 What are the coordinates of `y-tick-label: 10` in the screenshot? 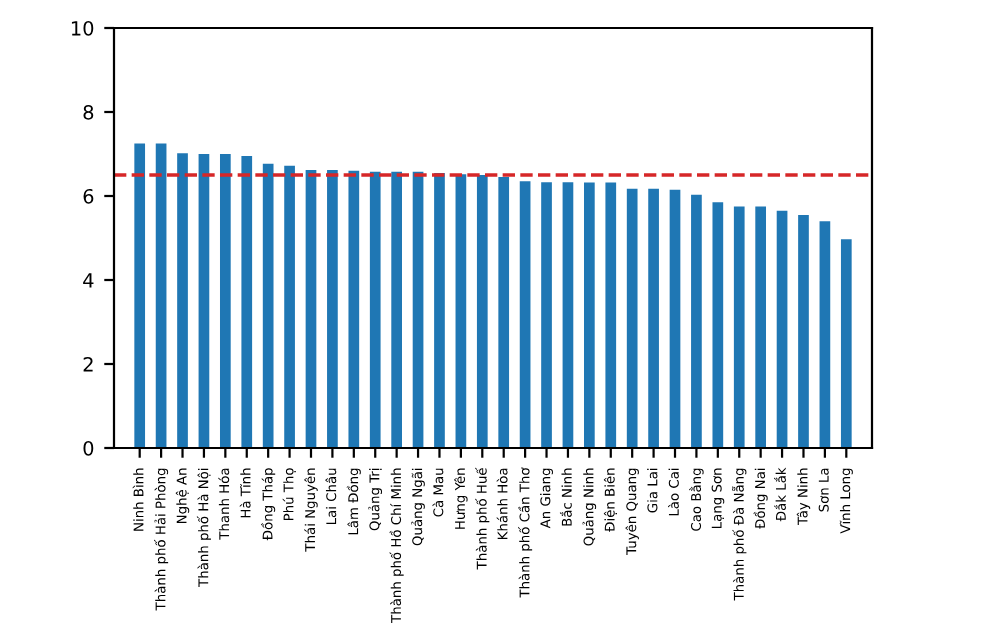 It's located at (82, 28).